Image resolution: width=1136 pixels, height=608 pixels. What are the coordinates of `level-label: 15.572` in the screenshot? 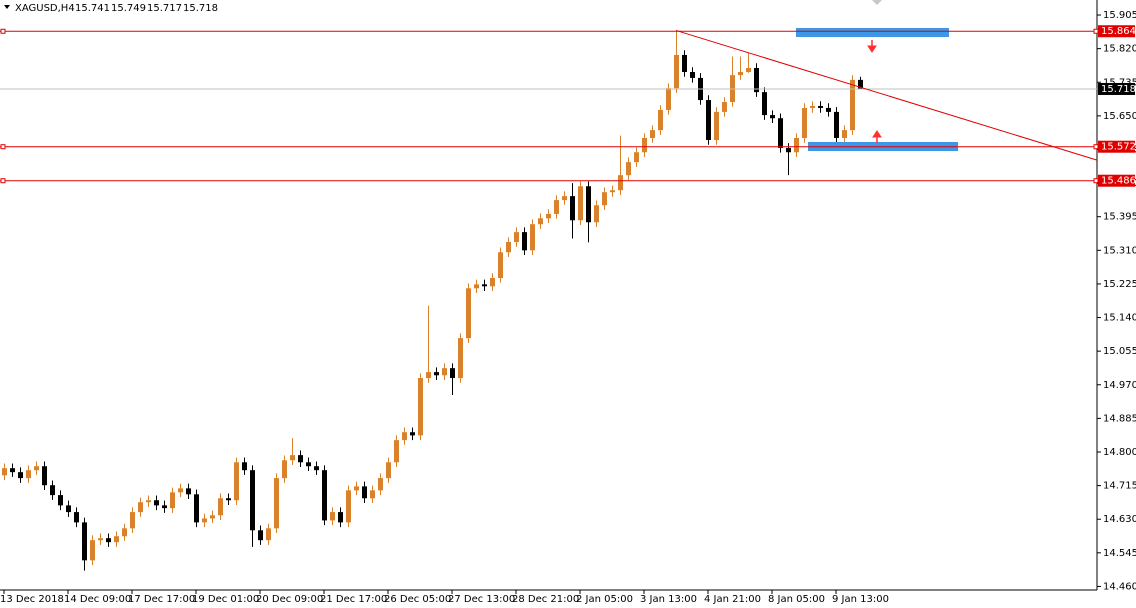 It's located at (1118, 147).